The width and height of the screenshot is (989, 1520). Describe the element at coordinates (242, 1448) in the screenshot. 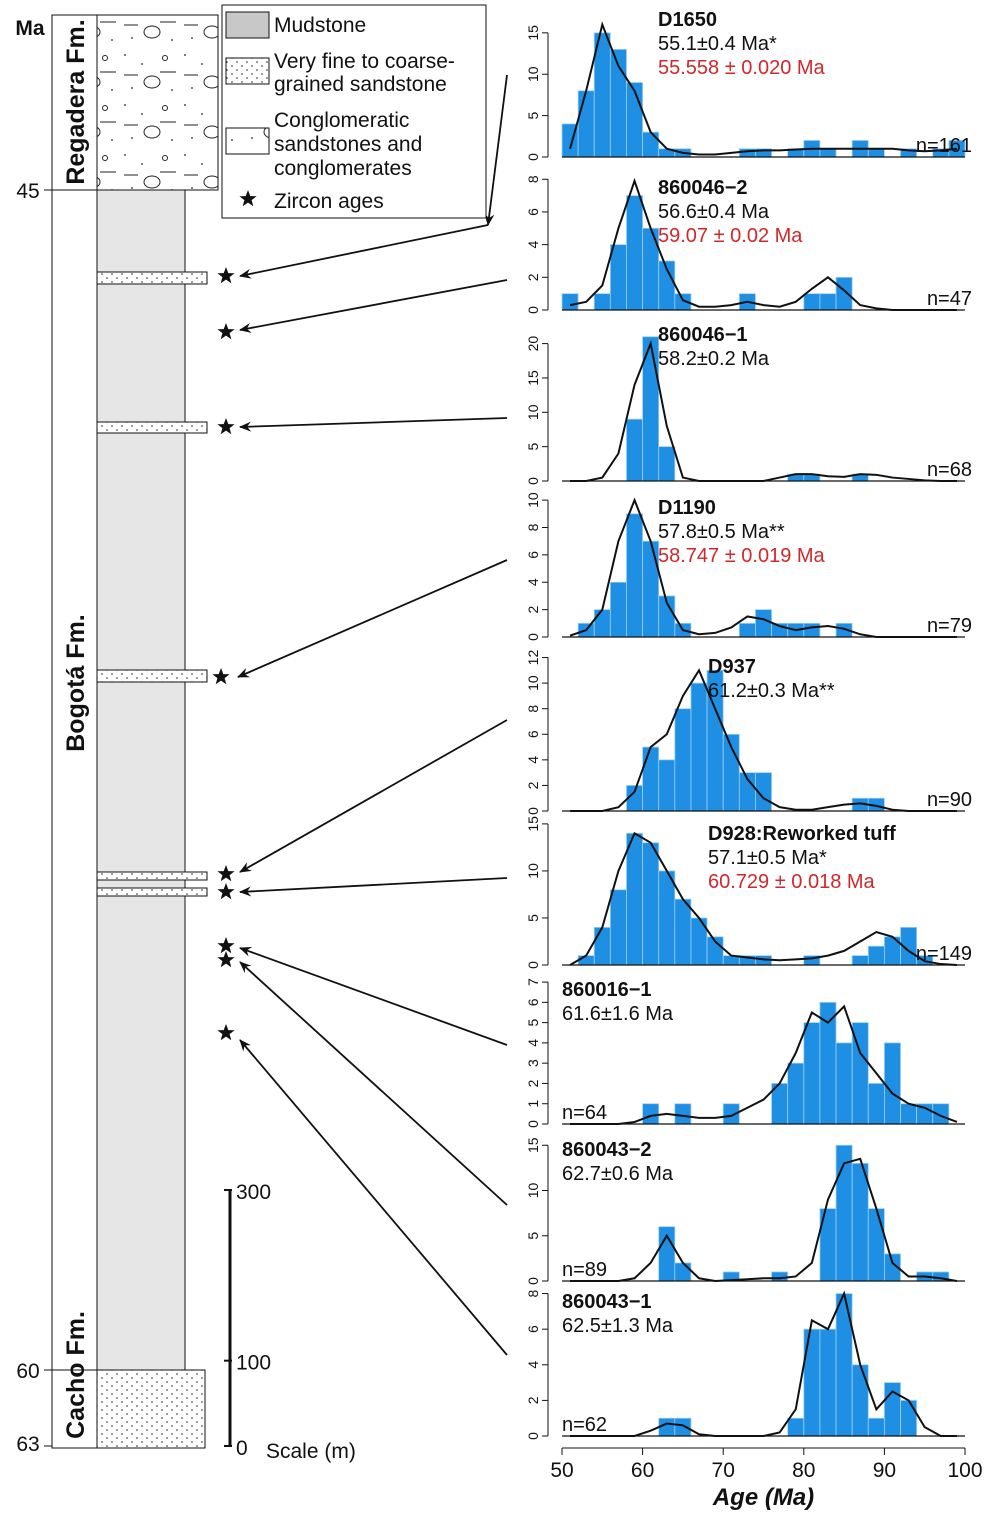

I see `scale-label: 0` at that location.